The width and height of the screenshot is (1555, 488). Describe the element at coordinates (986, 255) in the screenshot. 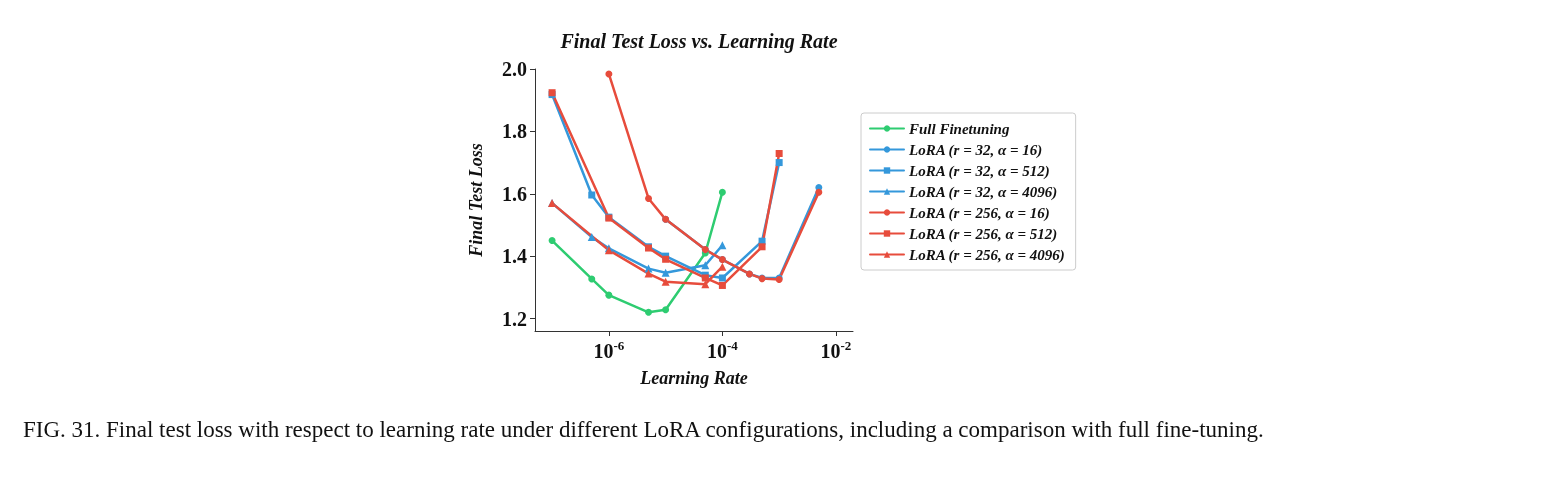

I see `legend-label: LoRA (r = 256, α = 4096)` at that location.